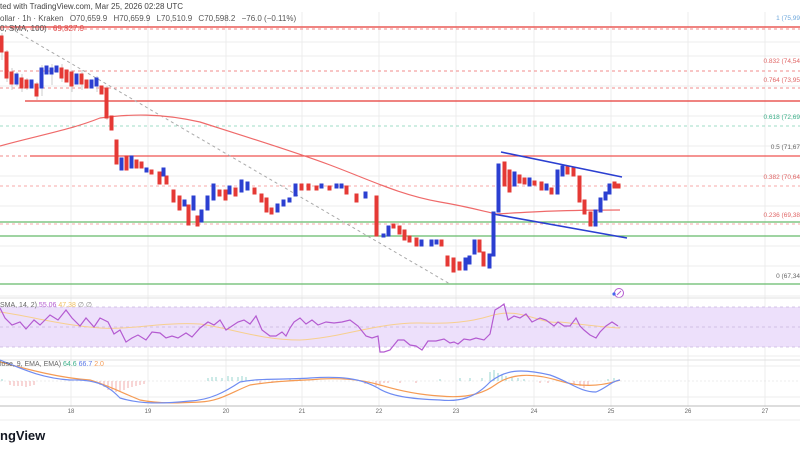 Image resolution: width=800 pixels, height=450 pixels. I want to click on ohlc-open: O70,659.9, so click(88, 18).